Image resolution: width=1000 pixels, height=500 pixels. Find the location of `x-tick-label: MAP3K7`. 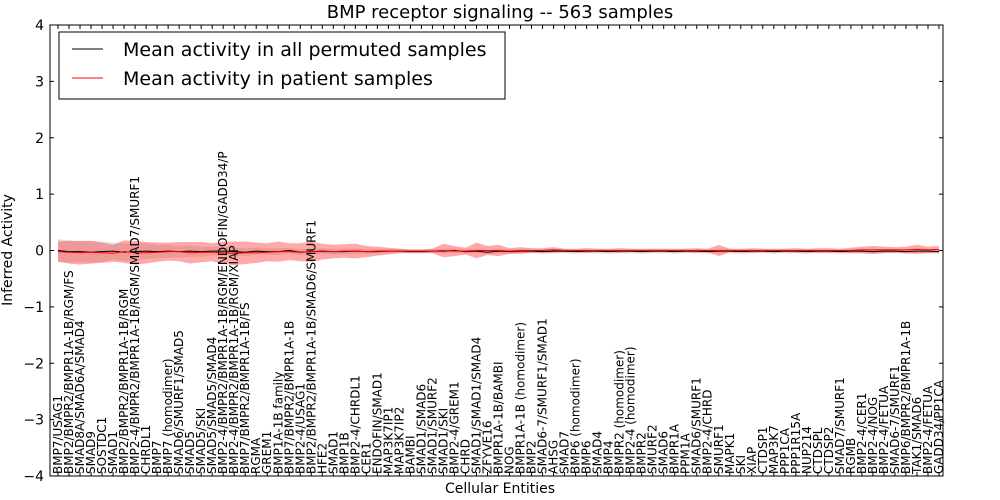

x-tick-label: MAP3K7 is located at coordinates (774, 449).